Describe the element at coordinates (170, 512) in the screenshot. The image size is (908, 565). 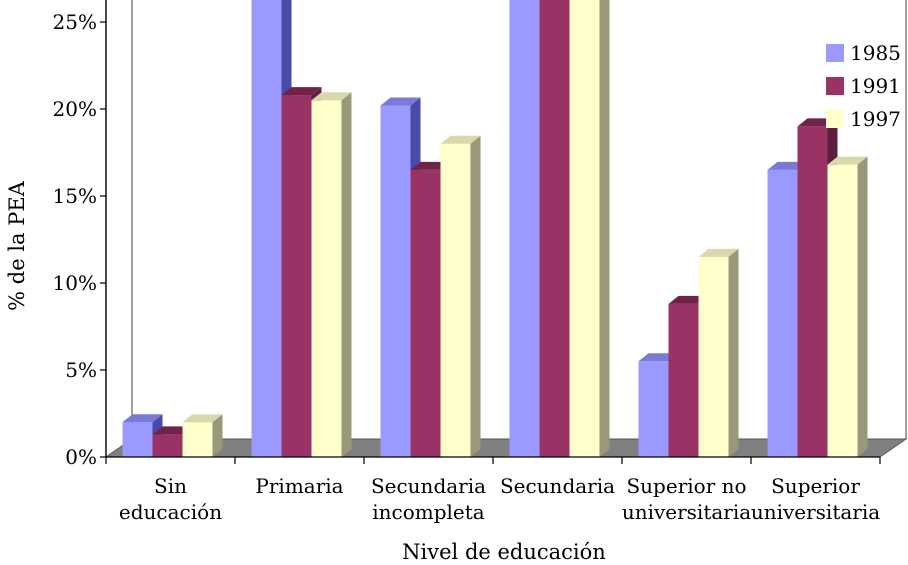
I see `x-tick-label: educación` at that location.